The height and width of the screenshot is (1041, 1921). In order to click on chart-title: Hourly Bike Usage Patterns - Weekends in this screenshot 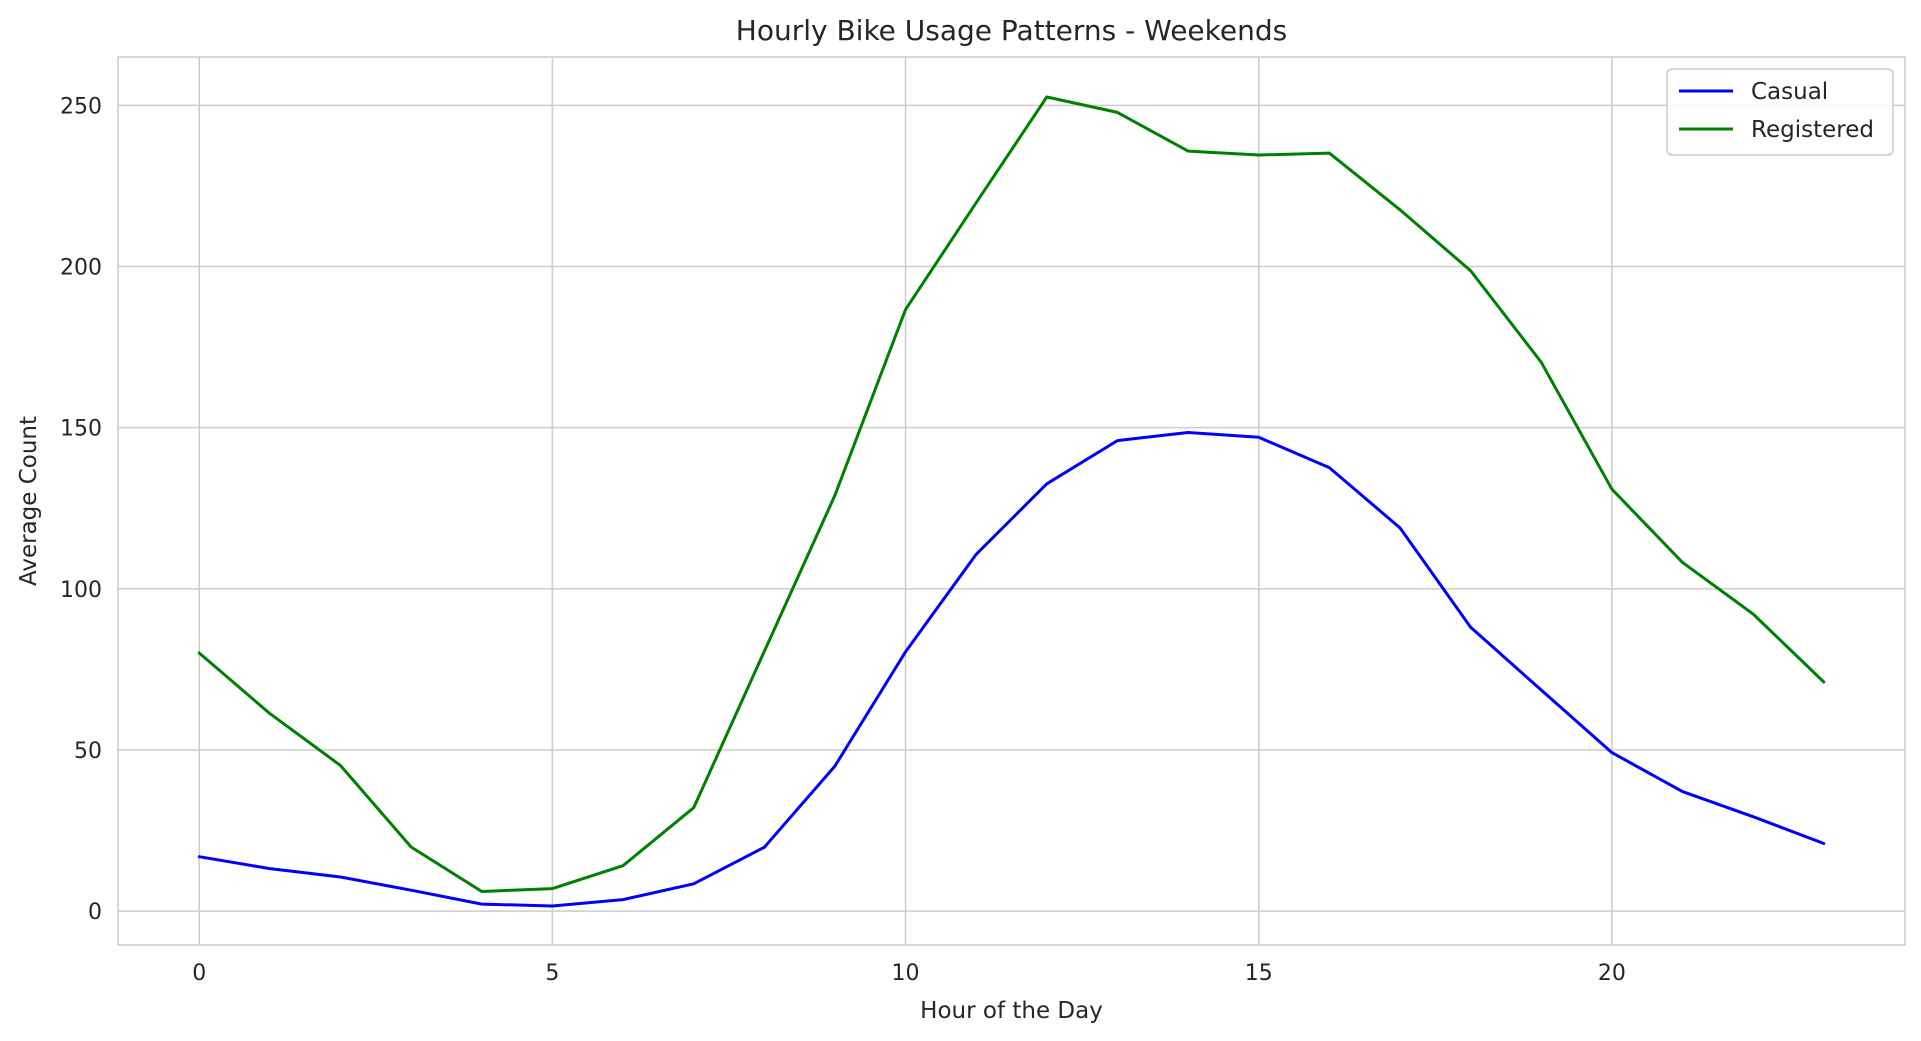, I will do `click(1011, 30)`.